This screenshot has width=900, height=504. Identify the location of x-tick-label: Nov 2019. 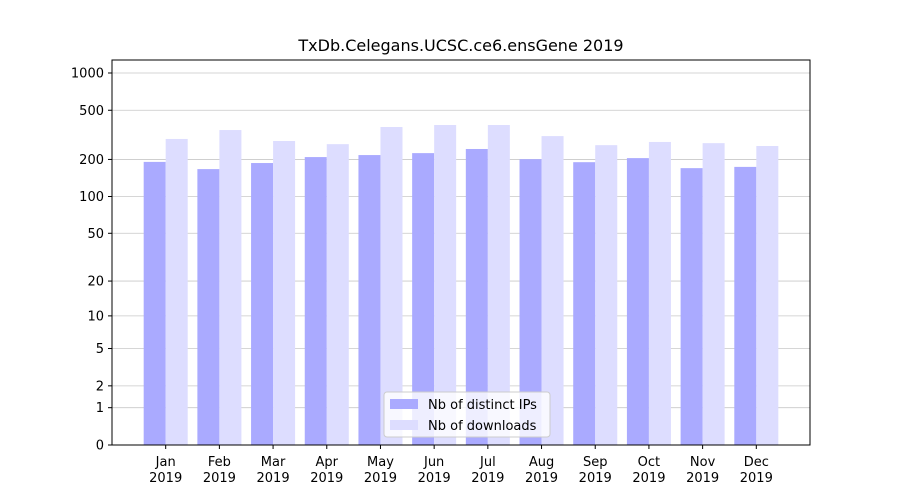
(702, 470).